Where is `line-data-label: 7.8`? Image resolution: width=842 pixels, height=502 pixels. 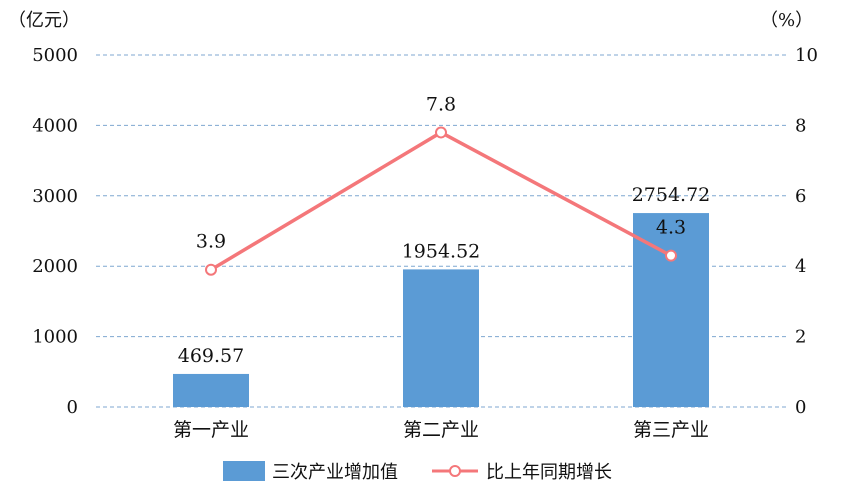
line-data-label: 7.8 is located at coordinates (441, 104).